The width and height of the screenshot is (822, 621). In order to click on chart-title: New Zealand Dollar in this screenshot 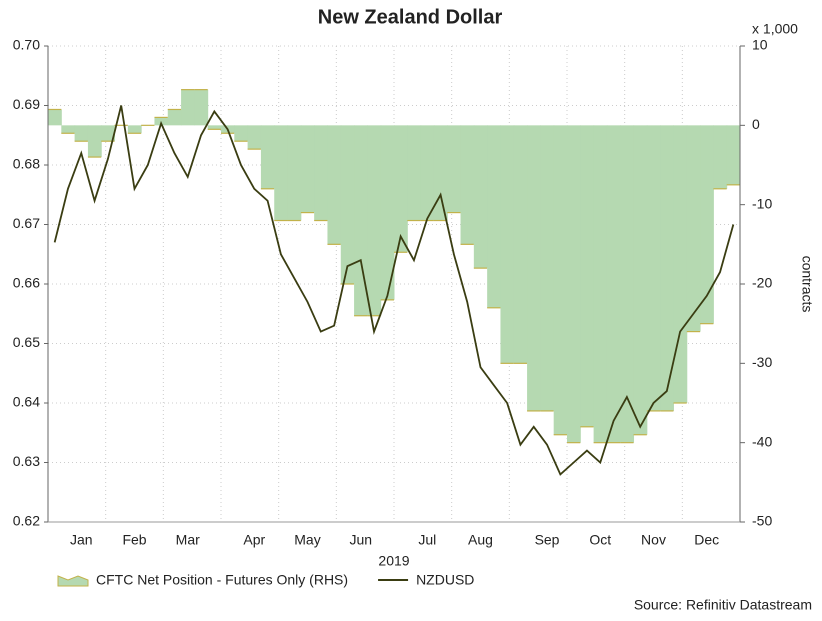, I will do `click(410, 17)`.